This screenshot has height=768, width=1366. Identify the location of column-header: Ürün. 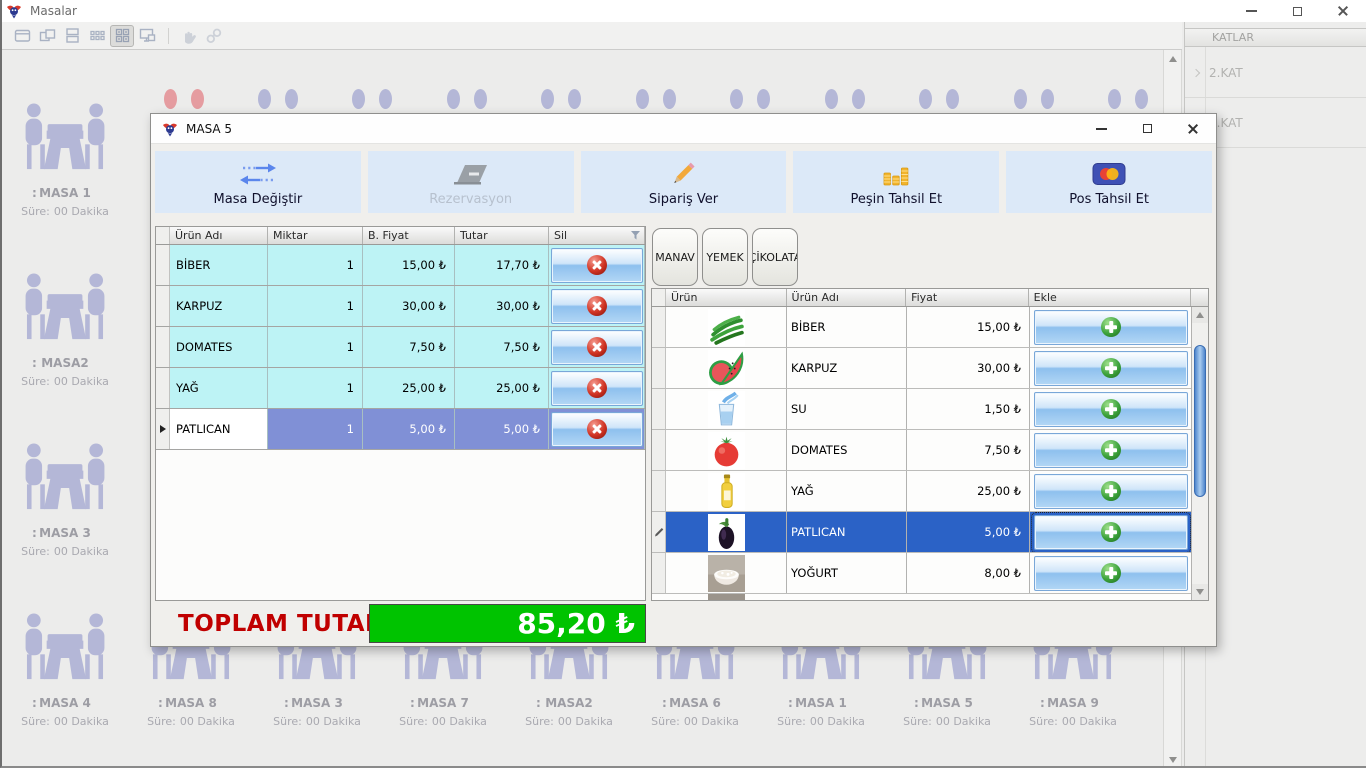
(726, 297).